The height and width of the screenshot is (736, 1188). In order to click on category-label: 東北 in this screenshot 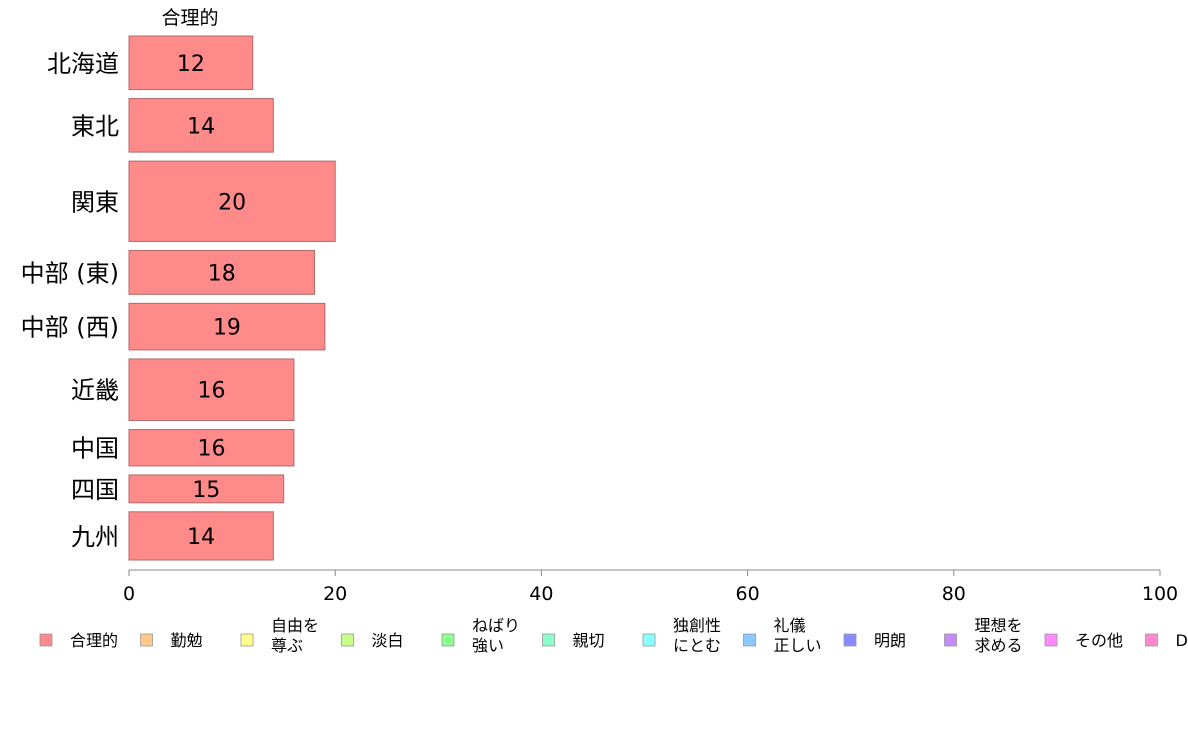, I will do `click(95, 126)`.